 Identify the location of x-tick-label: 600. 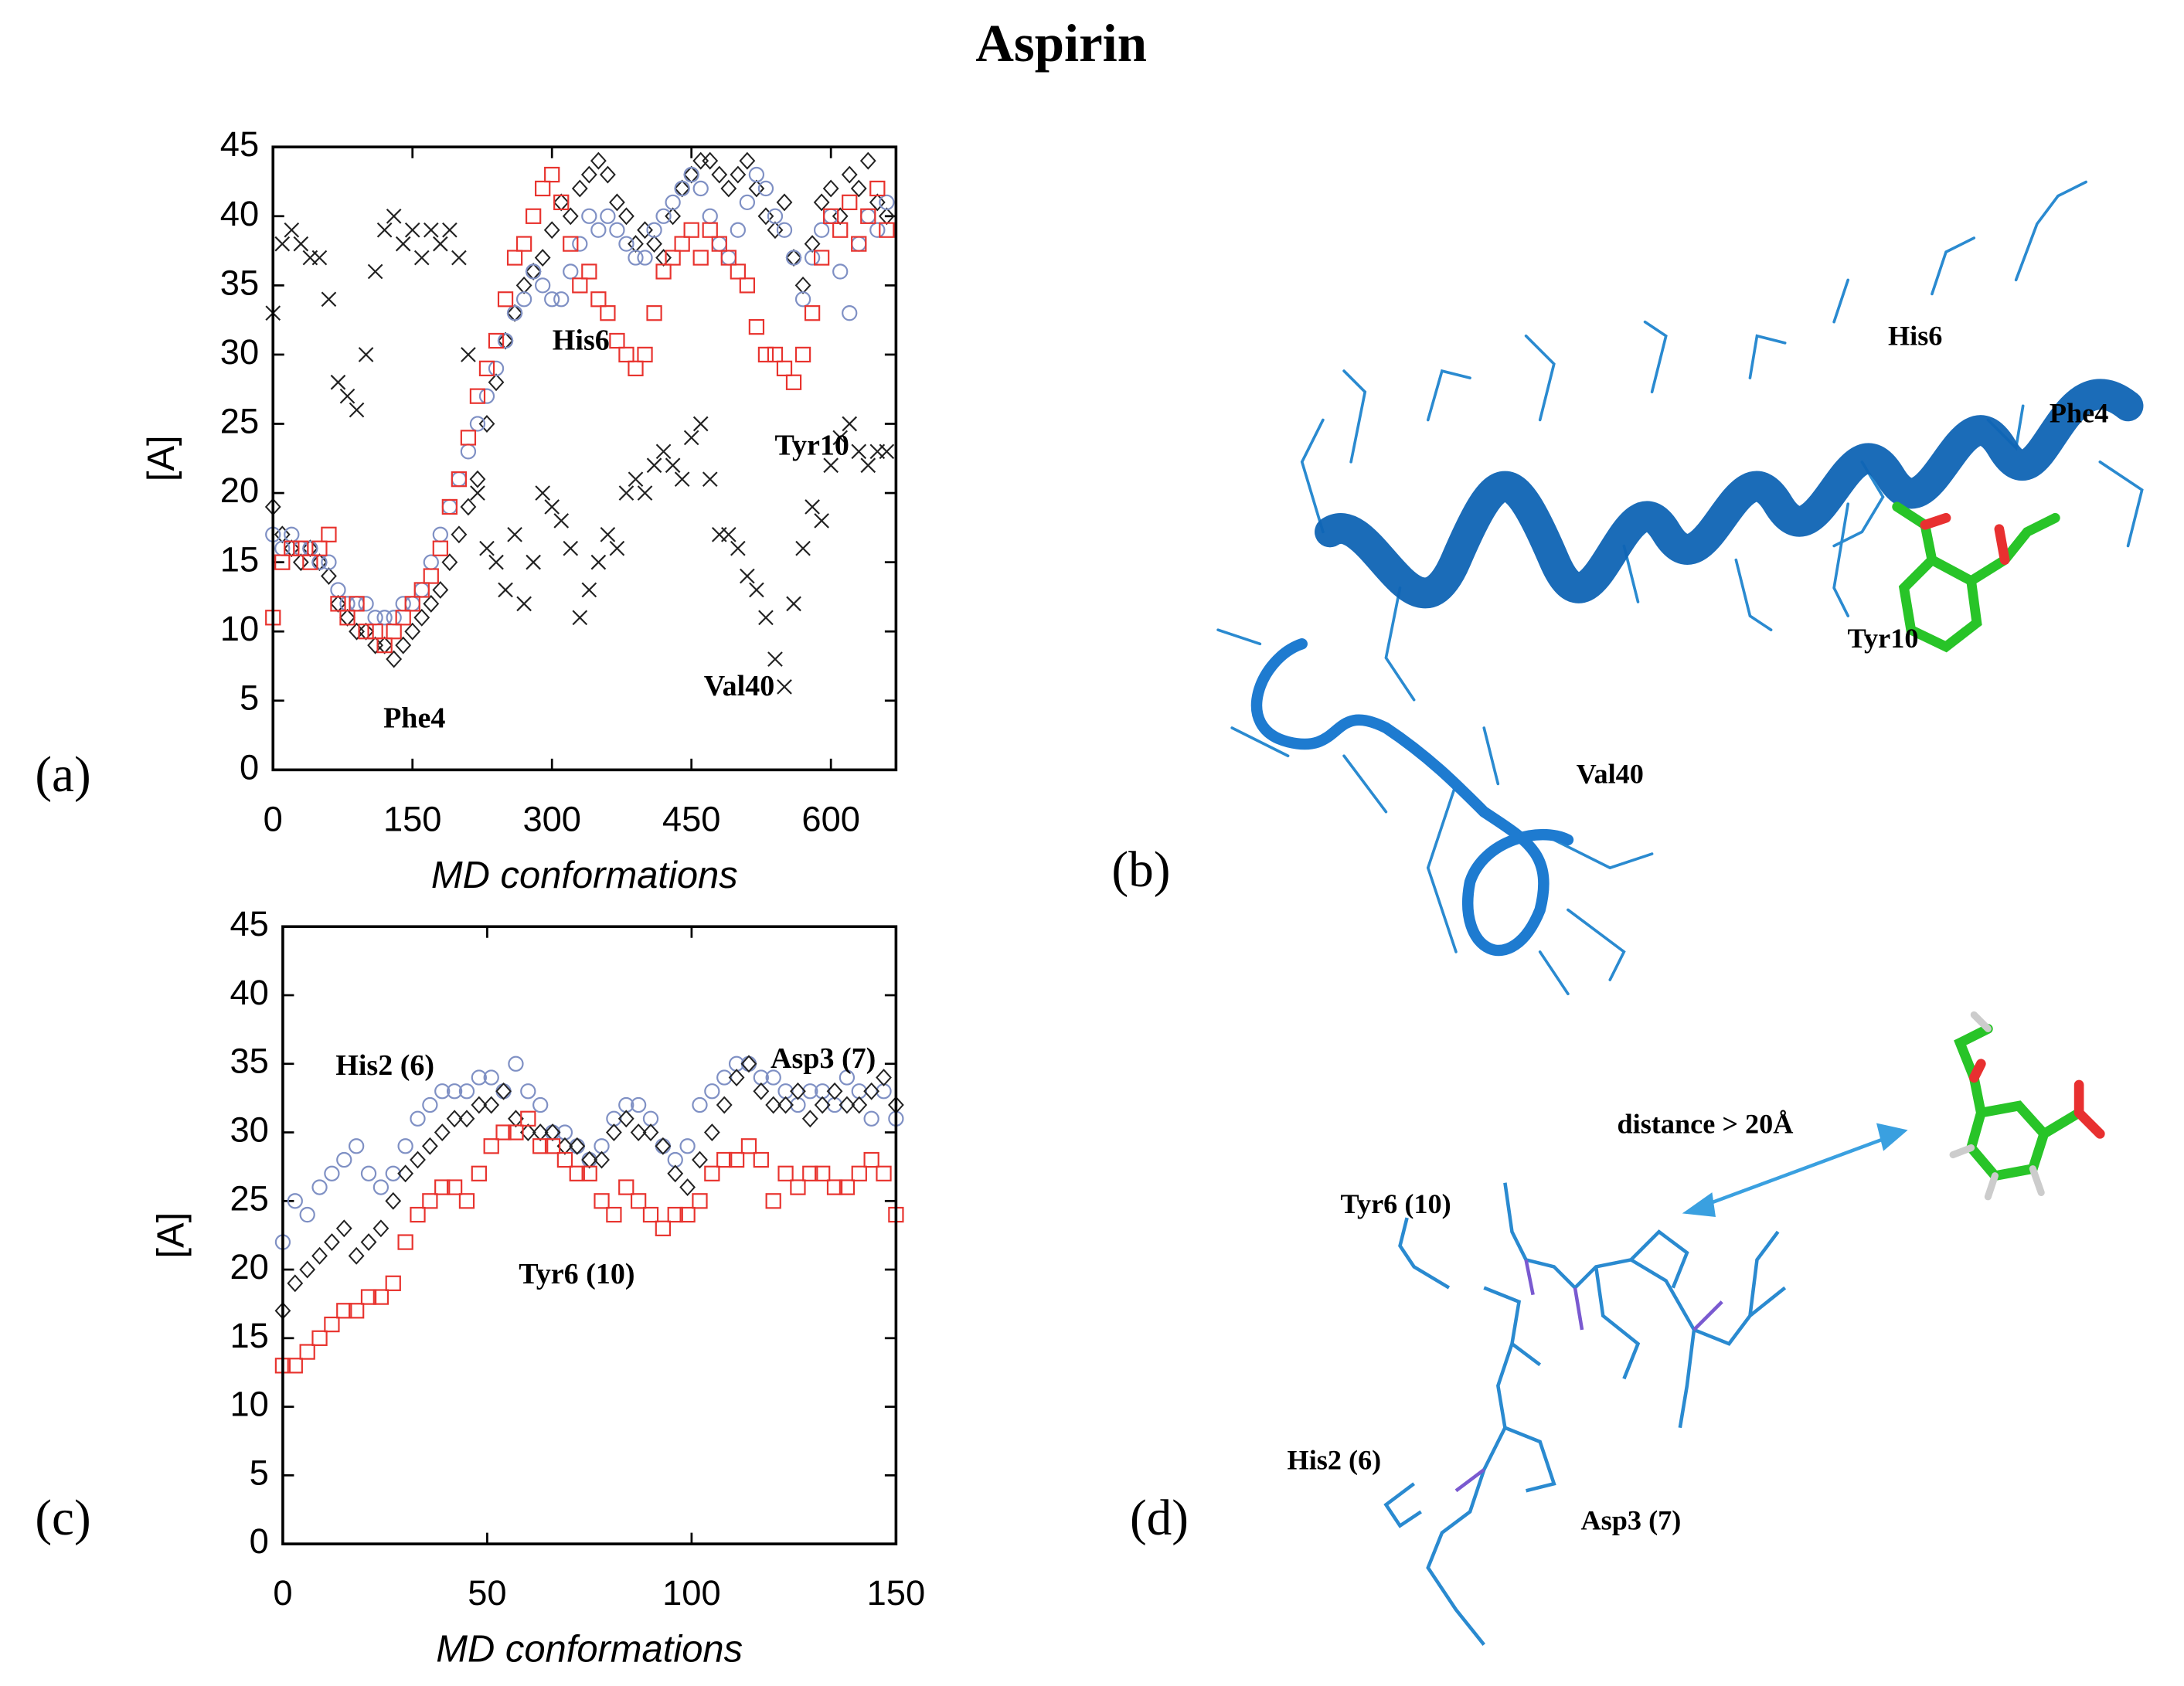
(831, 818).